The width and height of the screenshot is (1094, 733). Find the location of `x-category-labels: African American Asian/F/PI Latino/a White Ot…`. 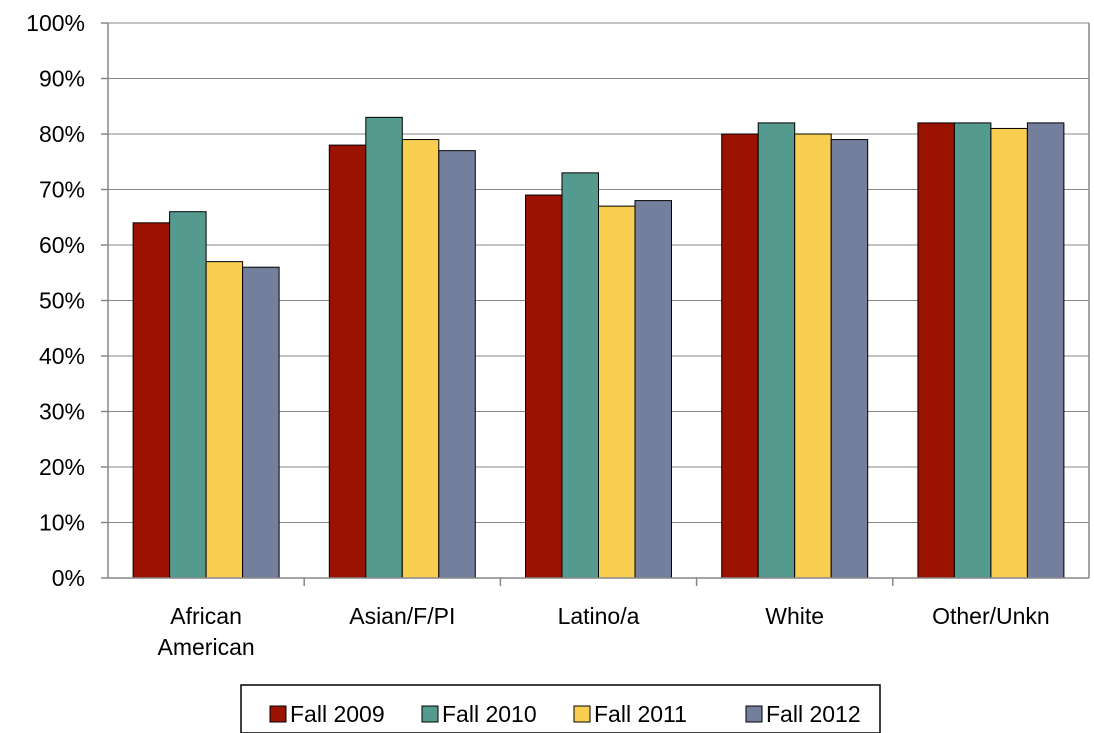

x-category-labels: African American Asian/F/PI Latino/a White Ot… is located at coordinates (604, 631).